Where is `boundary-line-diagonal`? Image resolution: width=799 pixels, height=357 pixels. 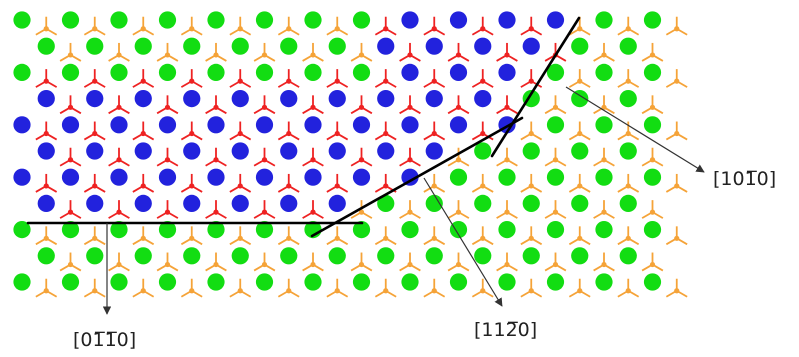 boundary-line-diagonal is located at coordinates (417, 177).